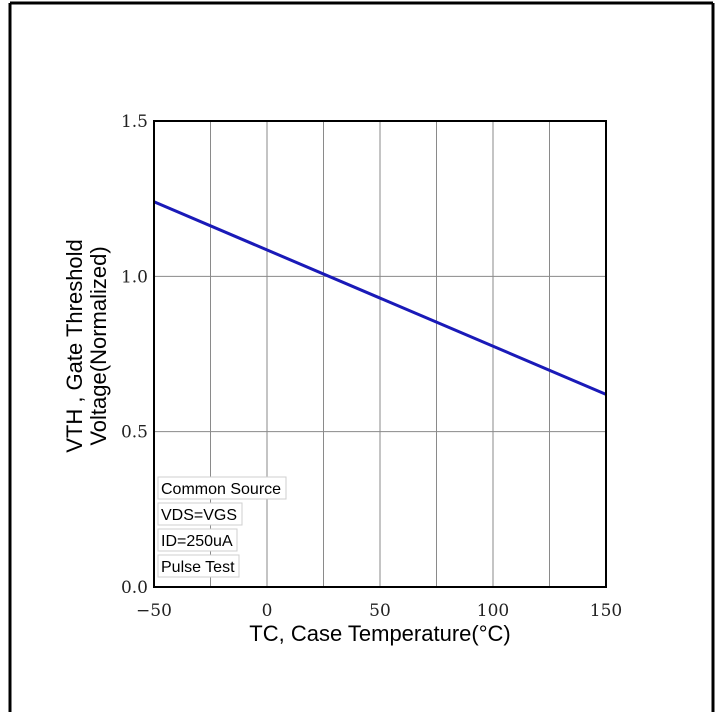 The height and width of the screenshot is (712, 722). I want to click on y-tick-labels: 0.0 0.5 1.0 1.5, so click(134, 355).